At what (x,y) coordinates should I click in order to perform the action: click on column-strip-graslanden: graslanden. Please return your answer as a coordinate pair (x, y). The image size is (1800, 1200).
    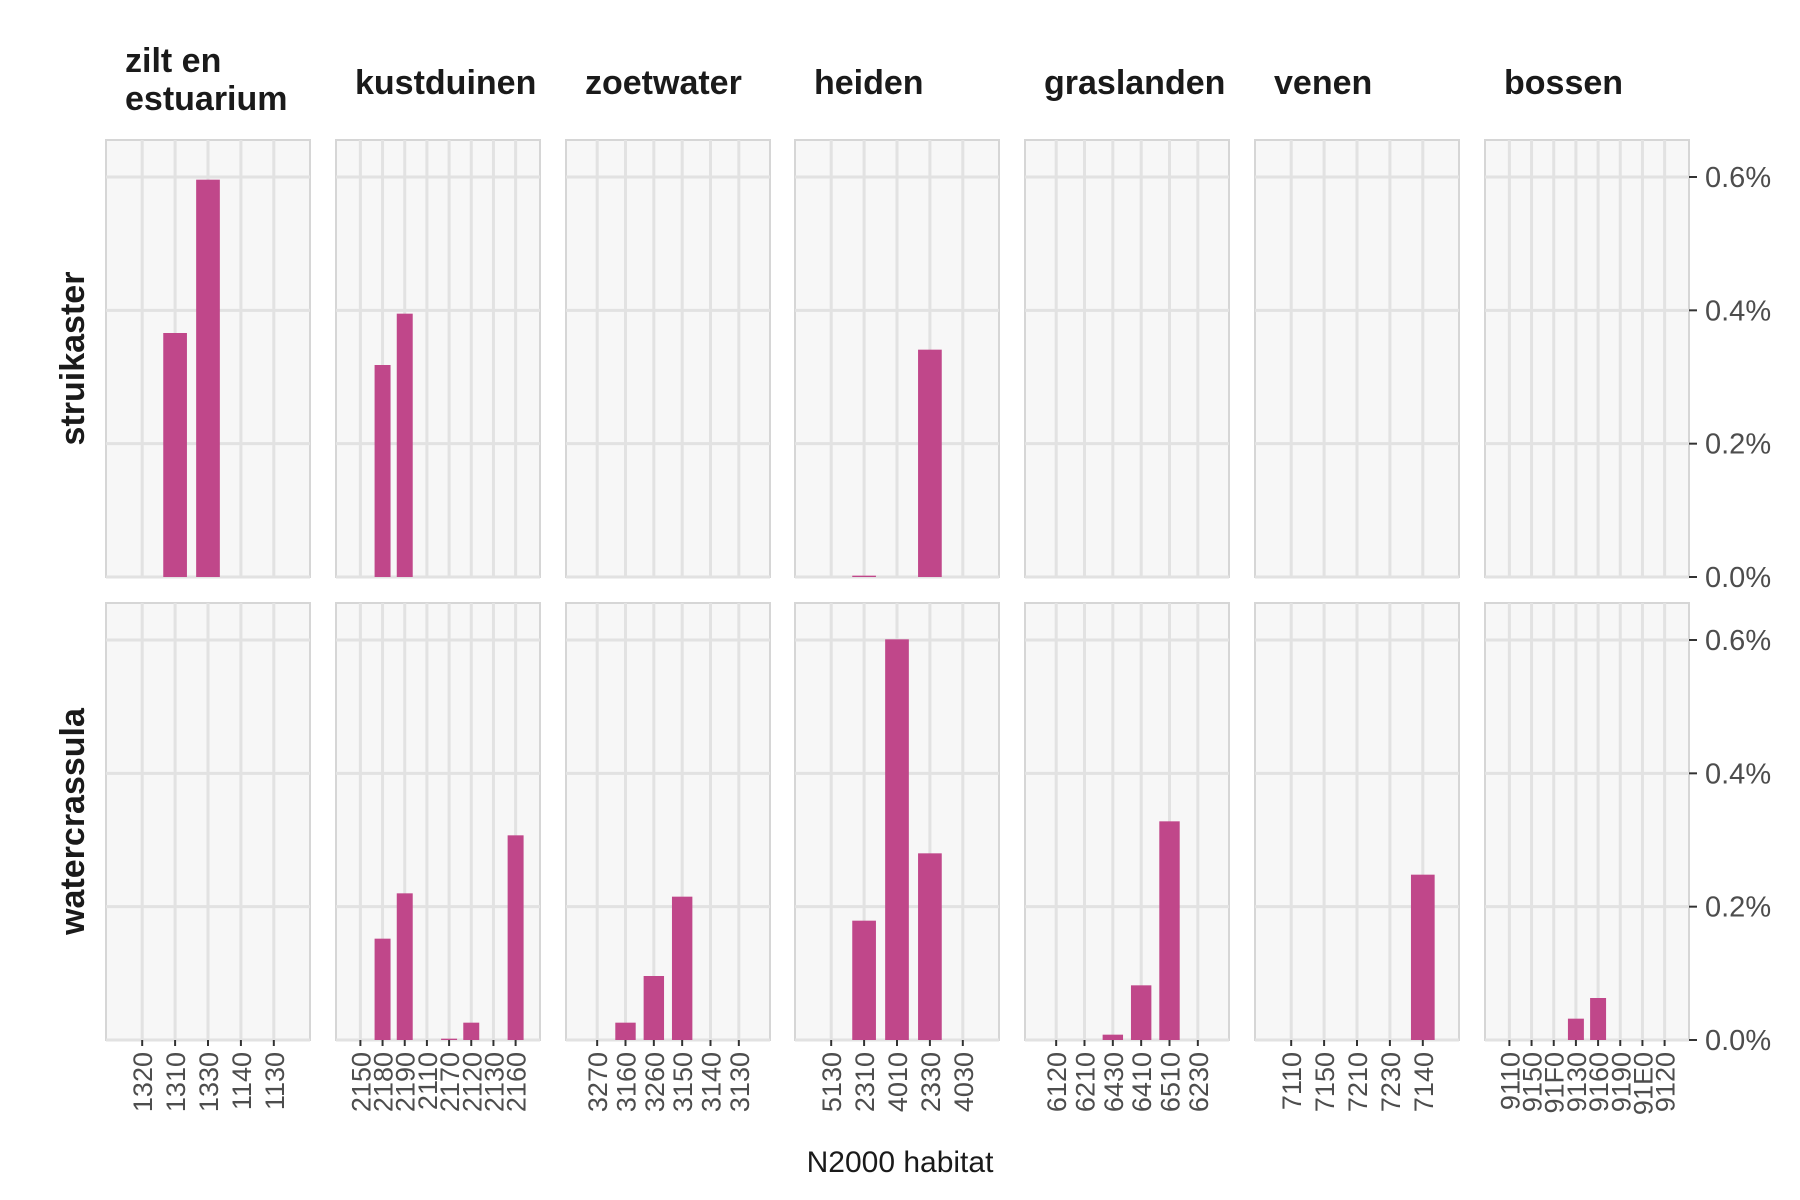
    Looking at the image, I should click on (1134, 83).